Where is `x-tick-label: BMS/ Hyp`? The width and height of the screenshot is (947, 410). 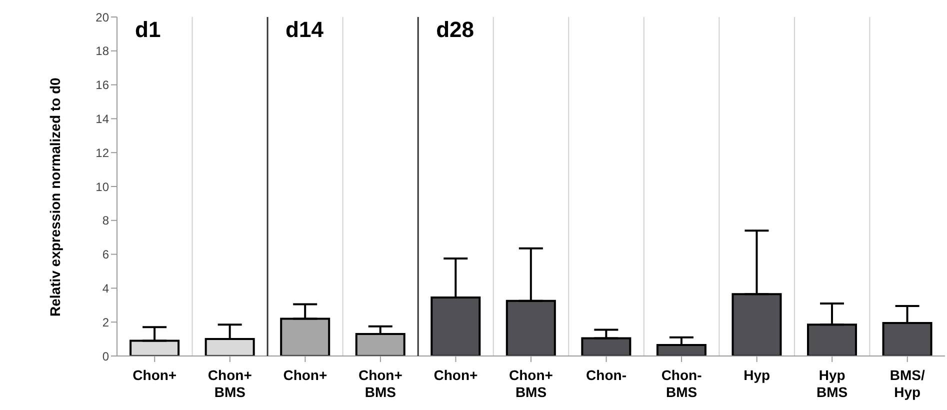 x-tick-label: BMS/ Hyp is located at coordinates (907, 383).